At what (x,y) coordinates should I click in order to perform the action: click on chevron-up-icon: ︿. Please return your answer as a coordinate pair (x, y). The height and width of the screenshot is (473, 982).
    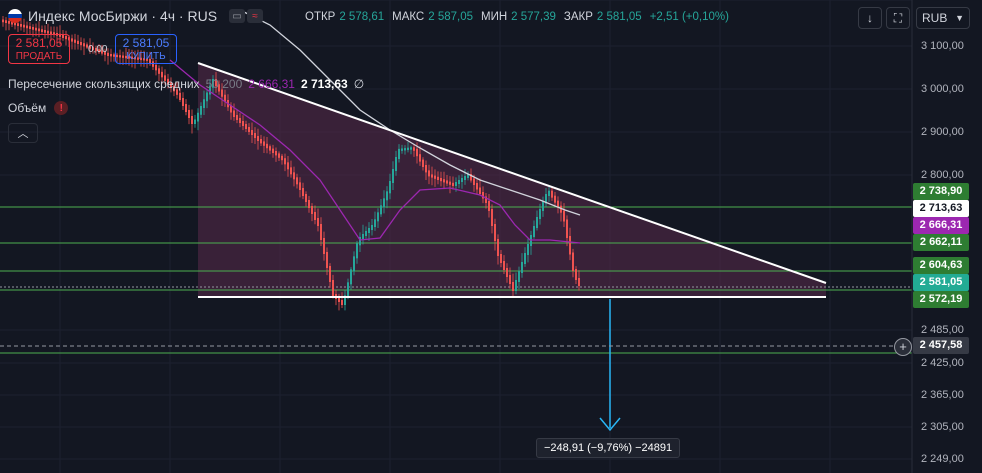
    Looking at the image, I should click on (23, 134).